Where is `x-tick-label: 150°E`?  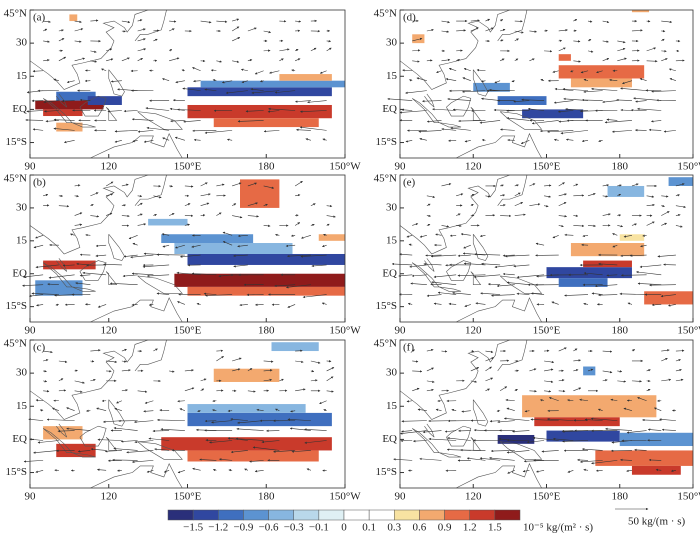
x-tick-label: 150°E is located at coordinates (188, 167).